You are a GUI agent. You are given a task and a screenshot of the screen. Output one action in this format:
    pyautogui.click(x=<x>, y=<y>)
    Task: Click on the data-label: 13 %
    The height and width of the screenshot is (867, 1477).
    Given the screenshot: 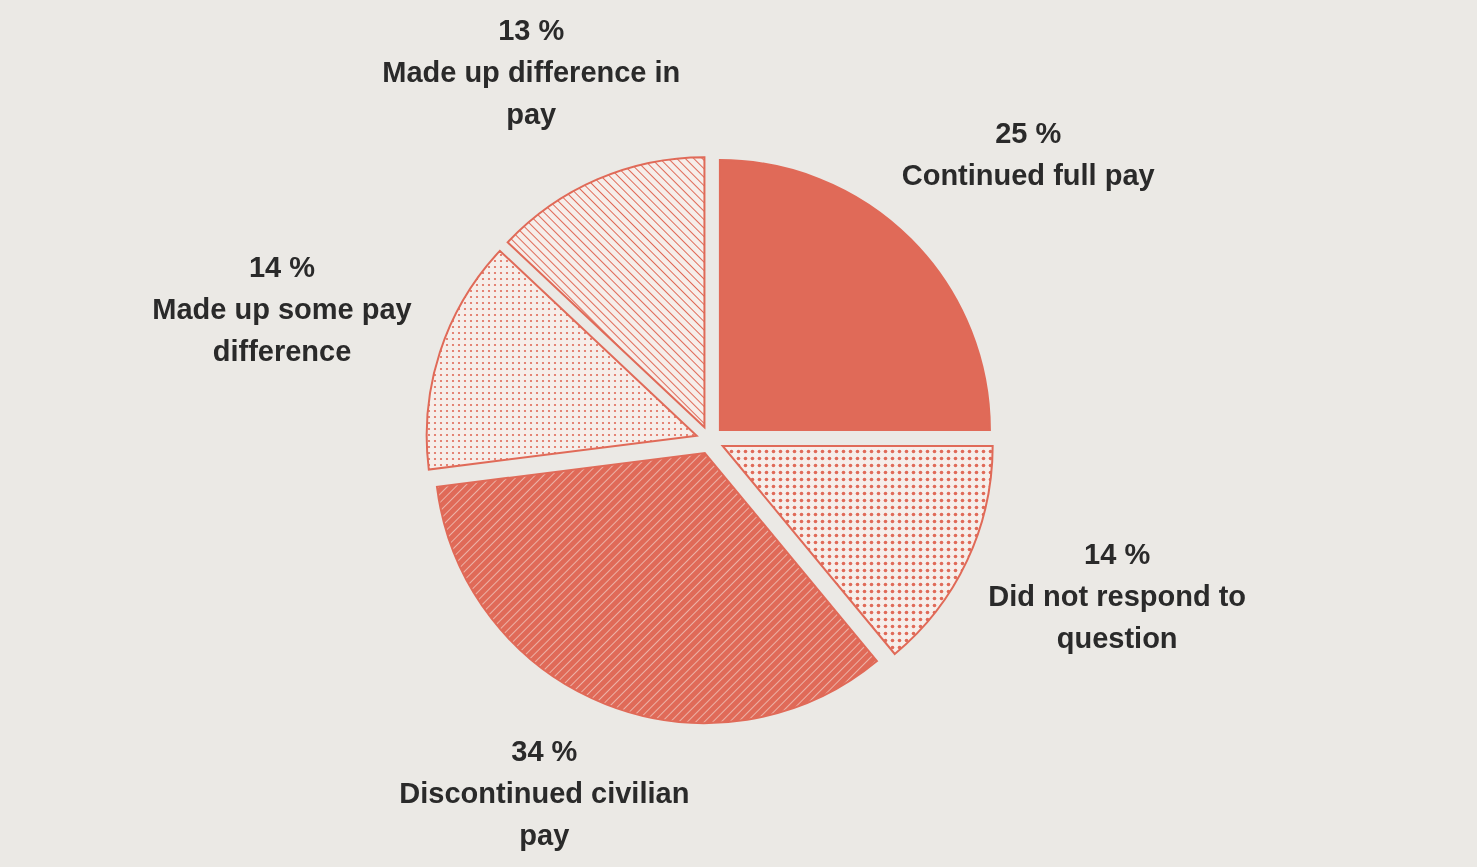 What is the action you would take?
    pyautogui.click(x=531, y=30)
    